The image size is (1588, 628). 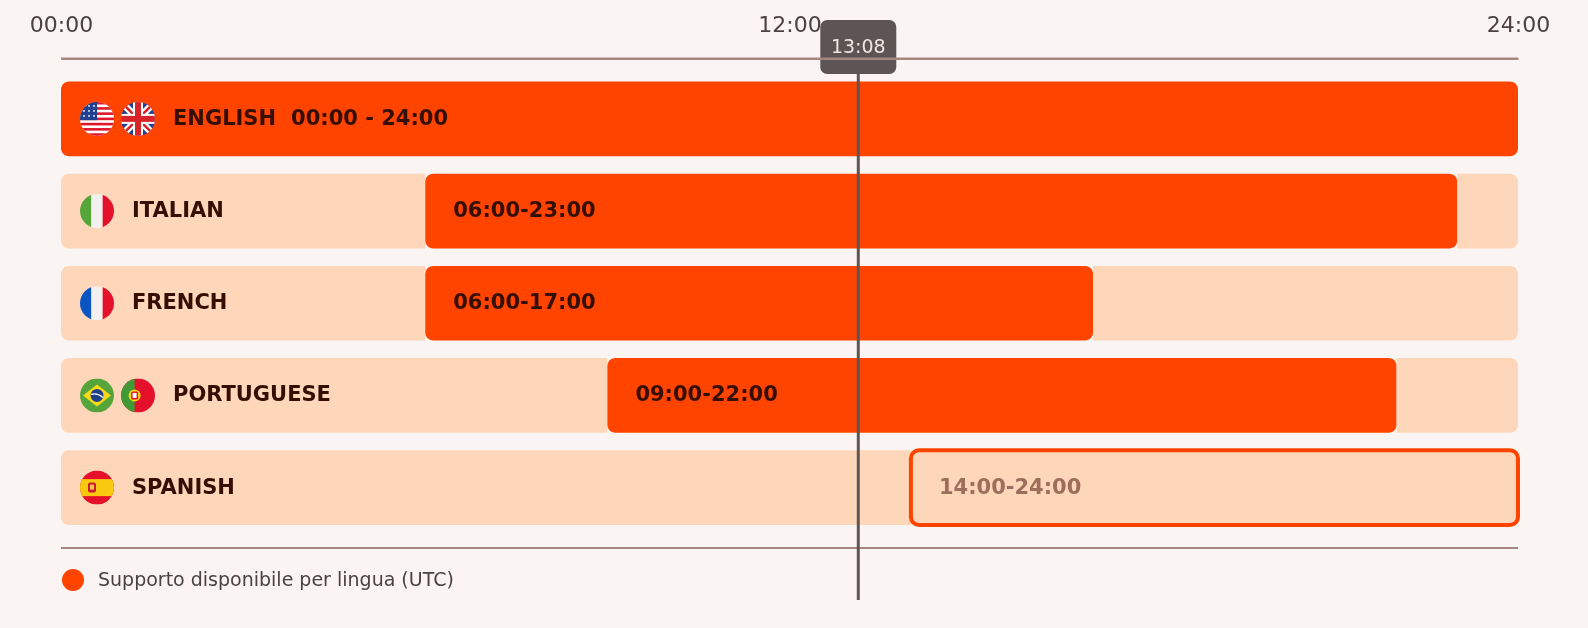 I want to click on y-tick-label: ENGLISH, so click(x=225, y=117).